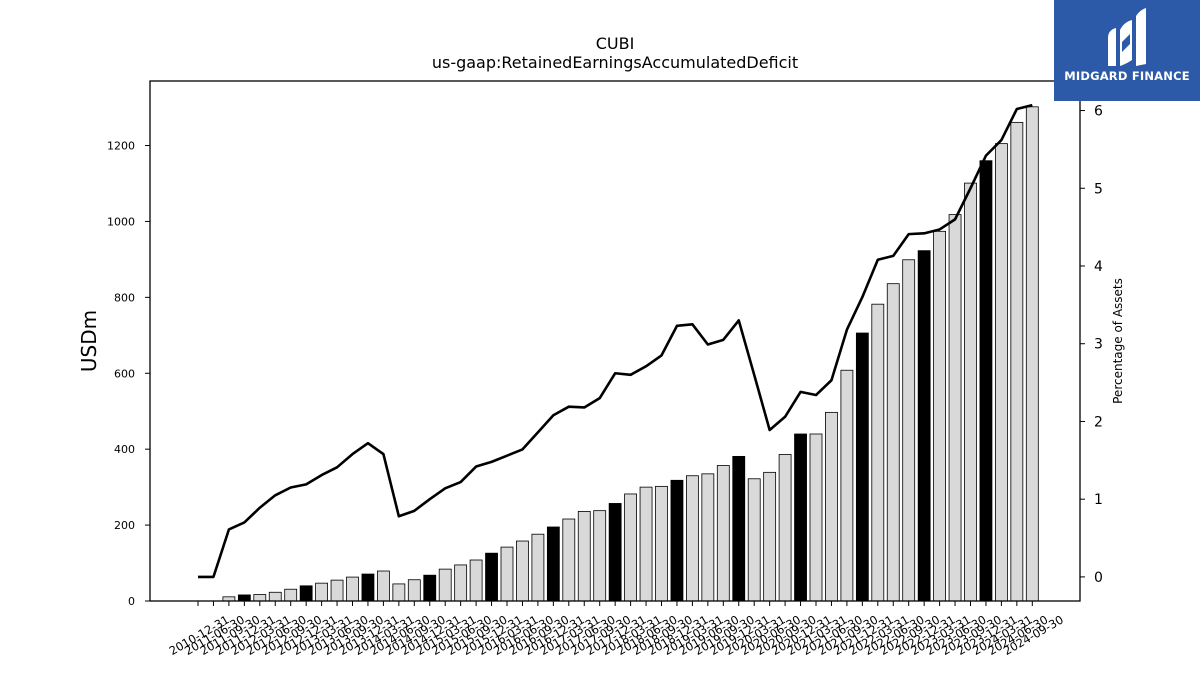 Image resolution: width=1200 pixels, height=675 pixels. What do you see at coordinates (121, 146) in the screenshot?
I see `y-tick-label: 1200` at bounding box center [121, 146].